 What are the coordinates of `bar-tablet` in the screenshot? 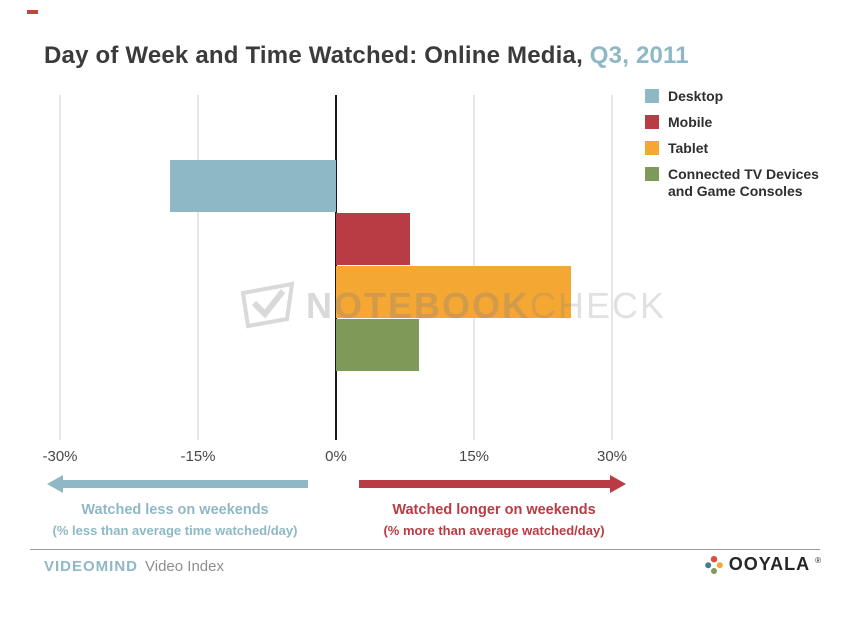 It's located at (453, 292).